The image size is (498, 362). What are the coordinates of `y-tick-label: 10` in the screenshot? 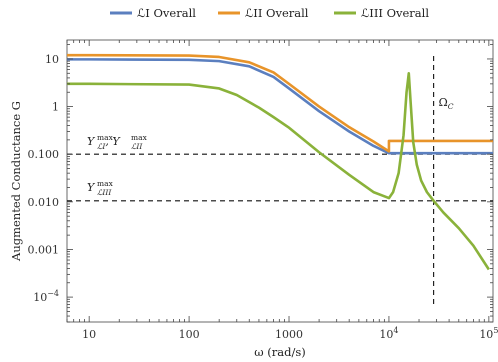 It's located at (52, 59).